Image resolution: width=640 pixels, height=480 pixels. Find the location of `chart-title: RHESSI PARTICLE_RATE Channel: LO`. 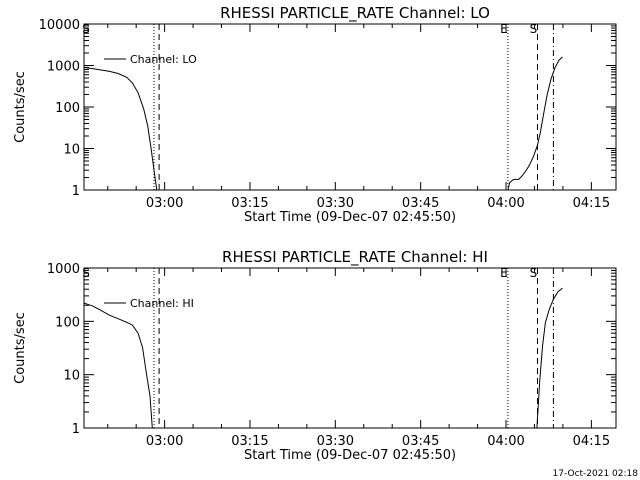

chart-title: RHESSI PARTICLE_RATE Channel: LO is located at coordinates (355, 13).